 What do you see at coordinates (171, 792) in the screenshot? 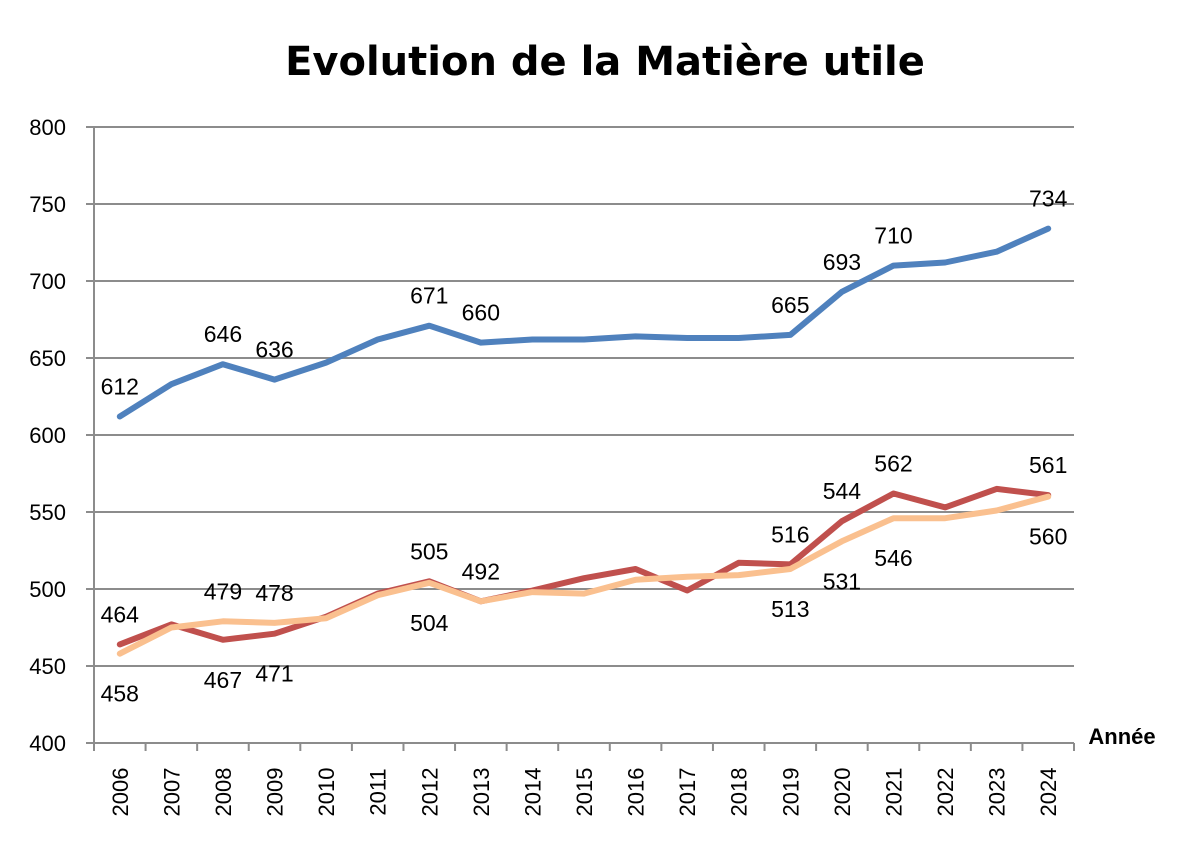
I see `x-tick-label: 2007` at bounding box center [171, 792].